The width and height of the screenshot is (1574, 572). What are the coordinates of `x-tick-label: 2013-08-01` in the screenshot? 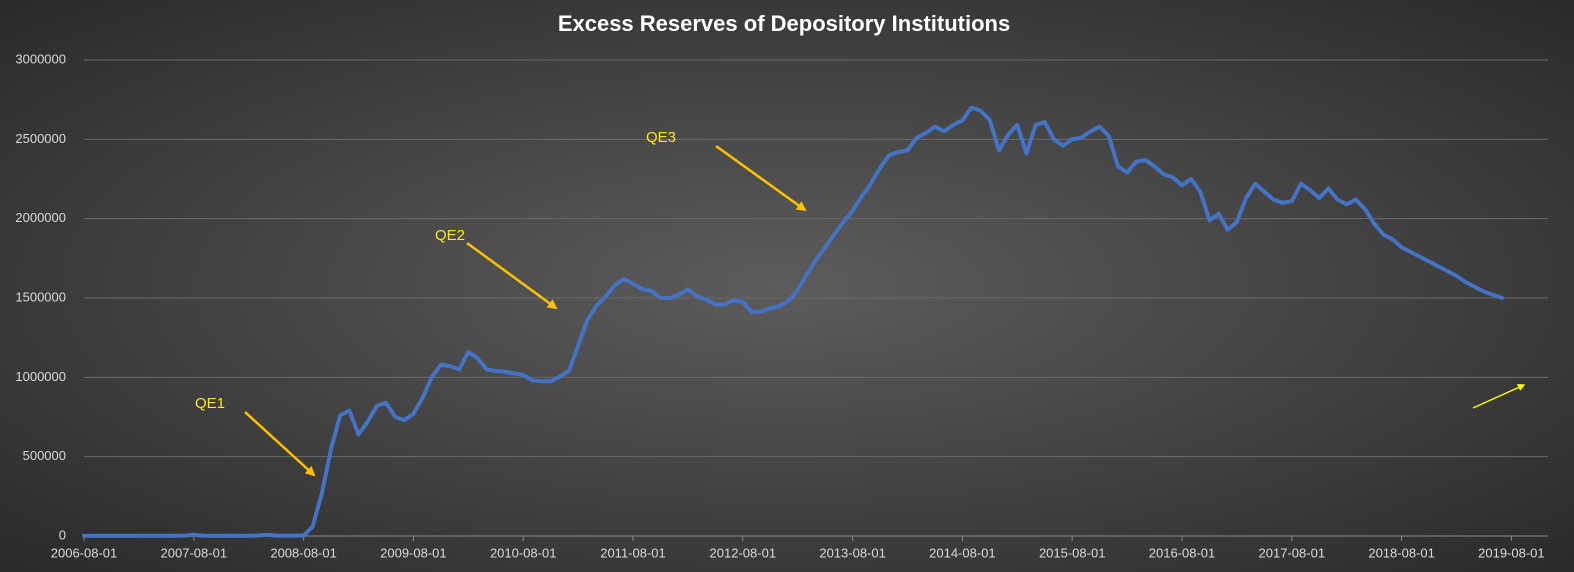 It's located at (852, 552).